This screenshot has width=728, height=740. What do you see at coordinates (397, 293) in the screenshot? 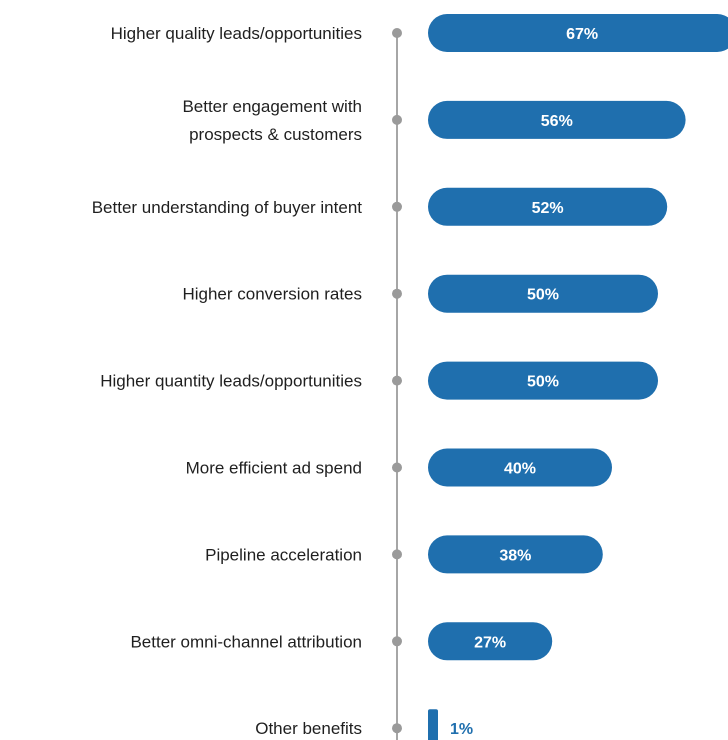
I see `axis-dot-higher-conversion-rates` at bounding box center [397, 293].